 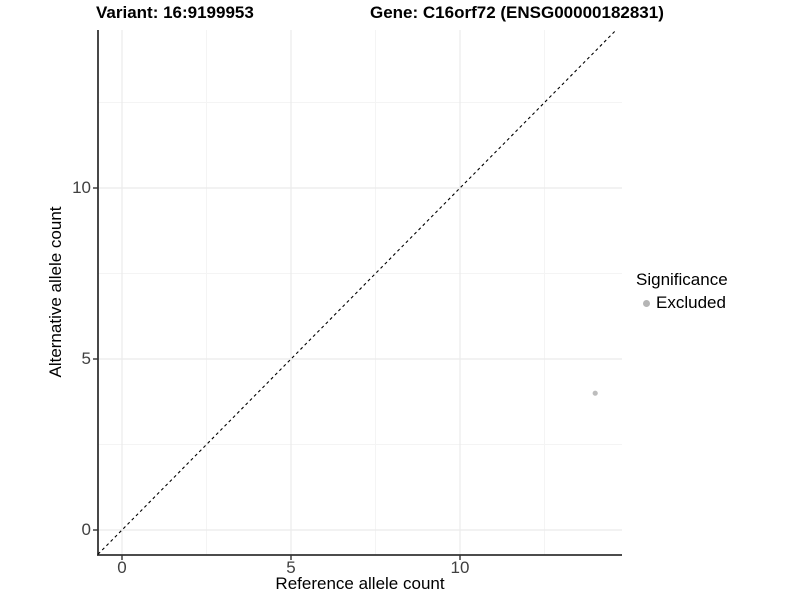 I want to click on legend-point-icon, so click(x=646, y=303).